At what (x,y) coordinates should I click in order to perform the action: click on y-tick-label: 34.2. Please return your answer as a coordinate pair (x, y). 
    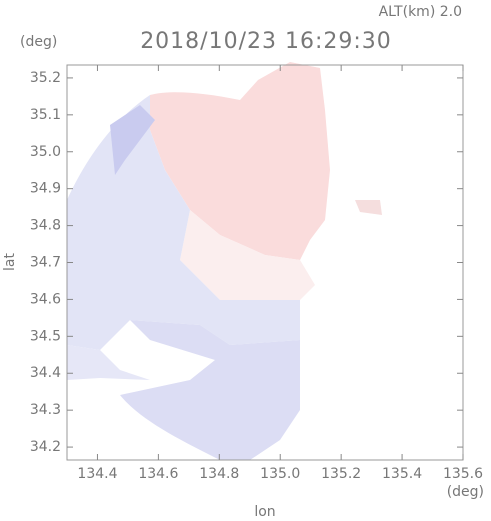
    Looking at the image, I should click on (45, 447).